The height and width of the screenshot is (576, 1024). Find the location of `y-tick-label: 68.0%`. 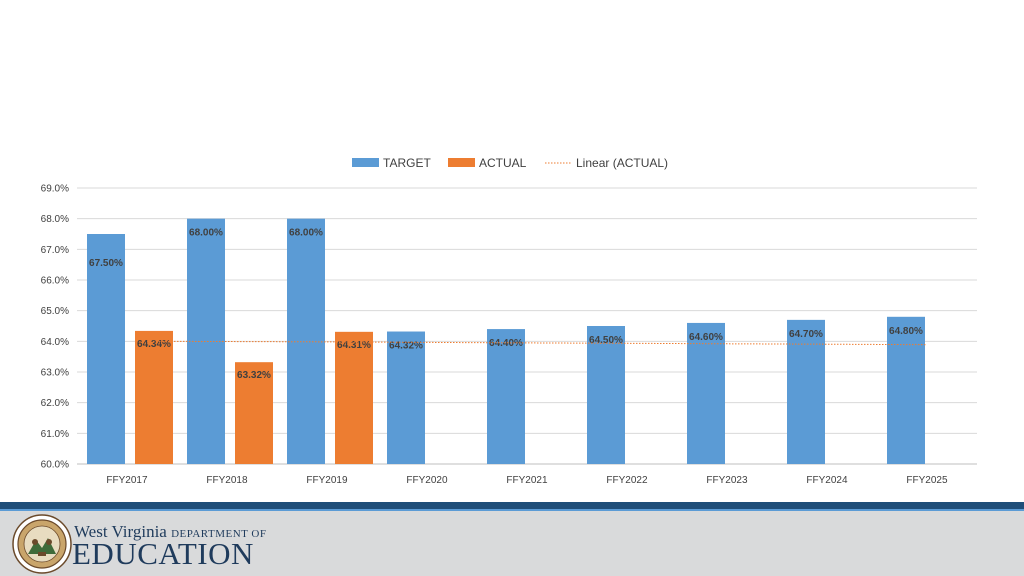

y-tick-label: 68.0% is located at coordinates (55, 219).